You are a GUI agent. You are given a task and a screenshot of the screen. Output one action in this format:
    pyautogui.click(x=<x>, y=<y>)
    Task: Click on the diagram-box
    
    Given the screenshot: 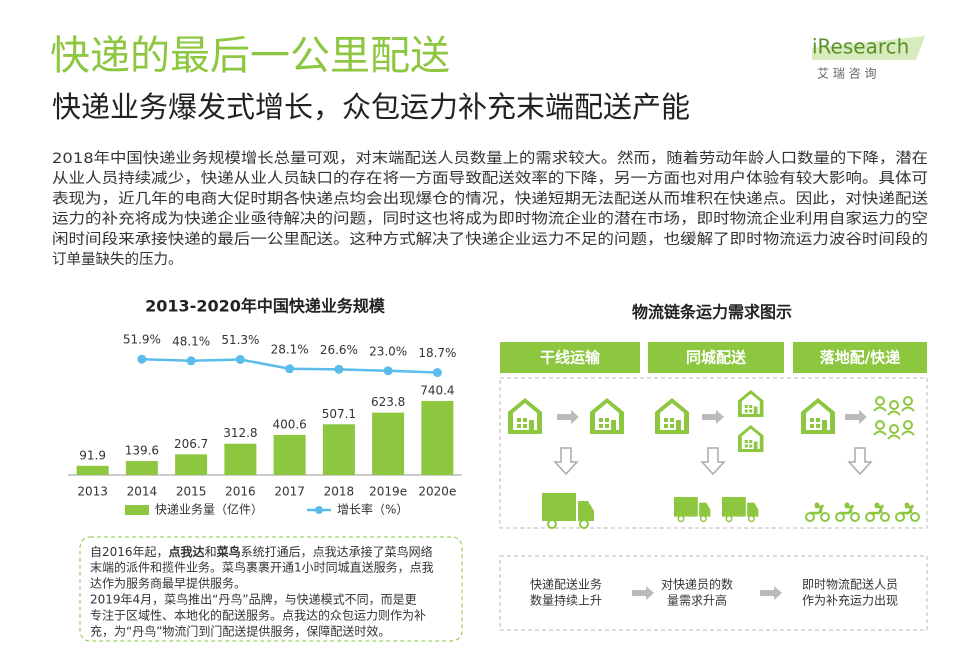 What is the action you would take?
    pyautogui.click(x=713, y=453)
    